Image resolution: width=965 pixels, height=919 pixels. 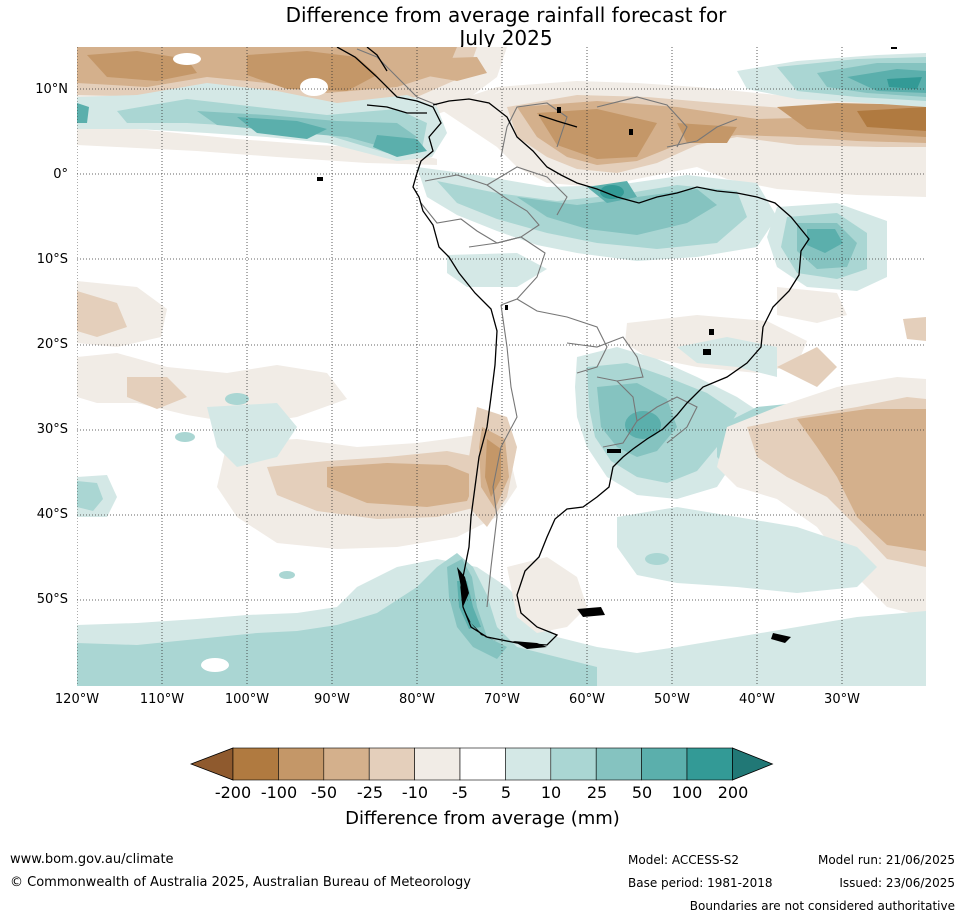 I want to click on footer-url: www.bom.gov.au/climate, so click(x=92, y=859).